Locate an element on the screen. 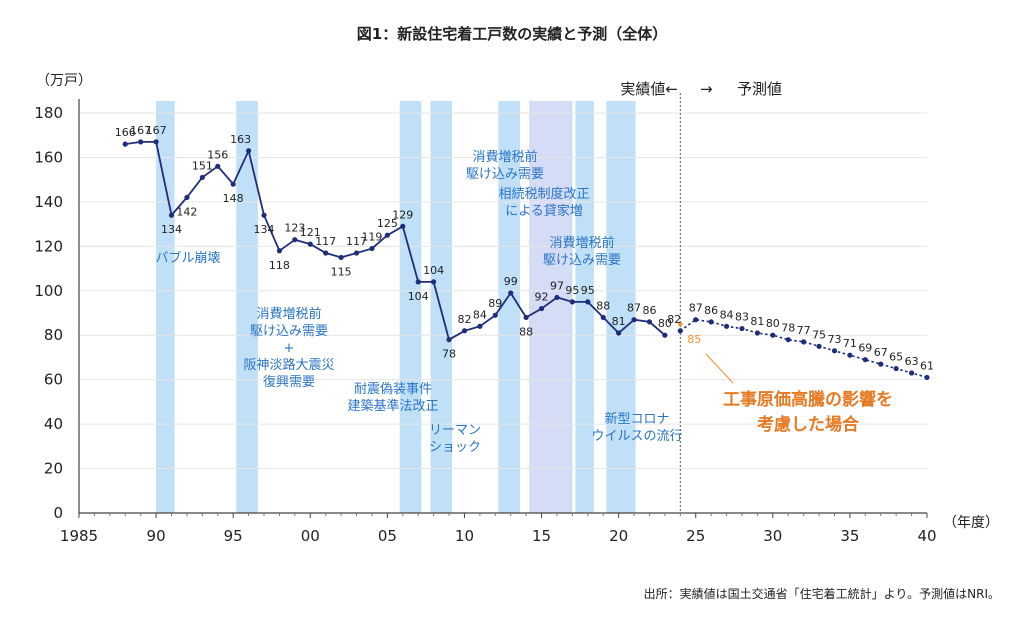  annotation-1-line: 阪神淡路大震災 is located at coordinates (288, 365).